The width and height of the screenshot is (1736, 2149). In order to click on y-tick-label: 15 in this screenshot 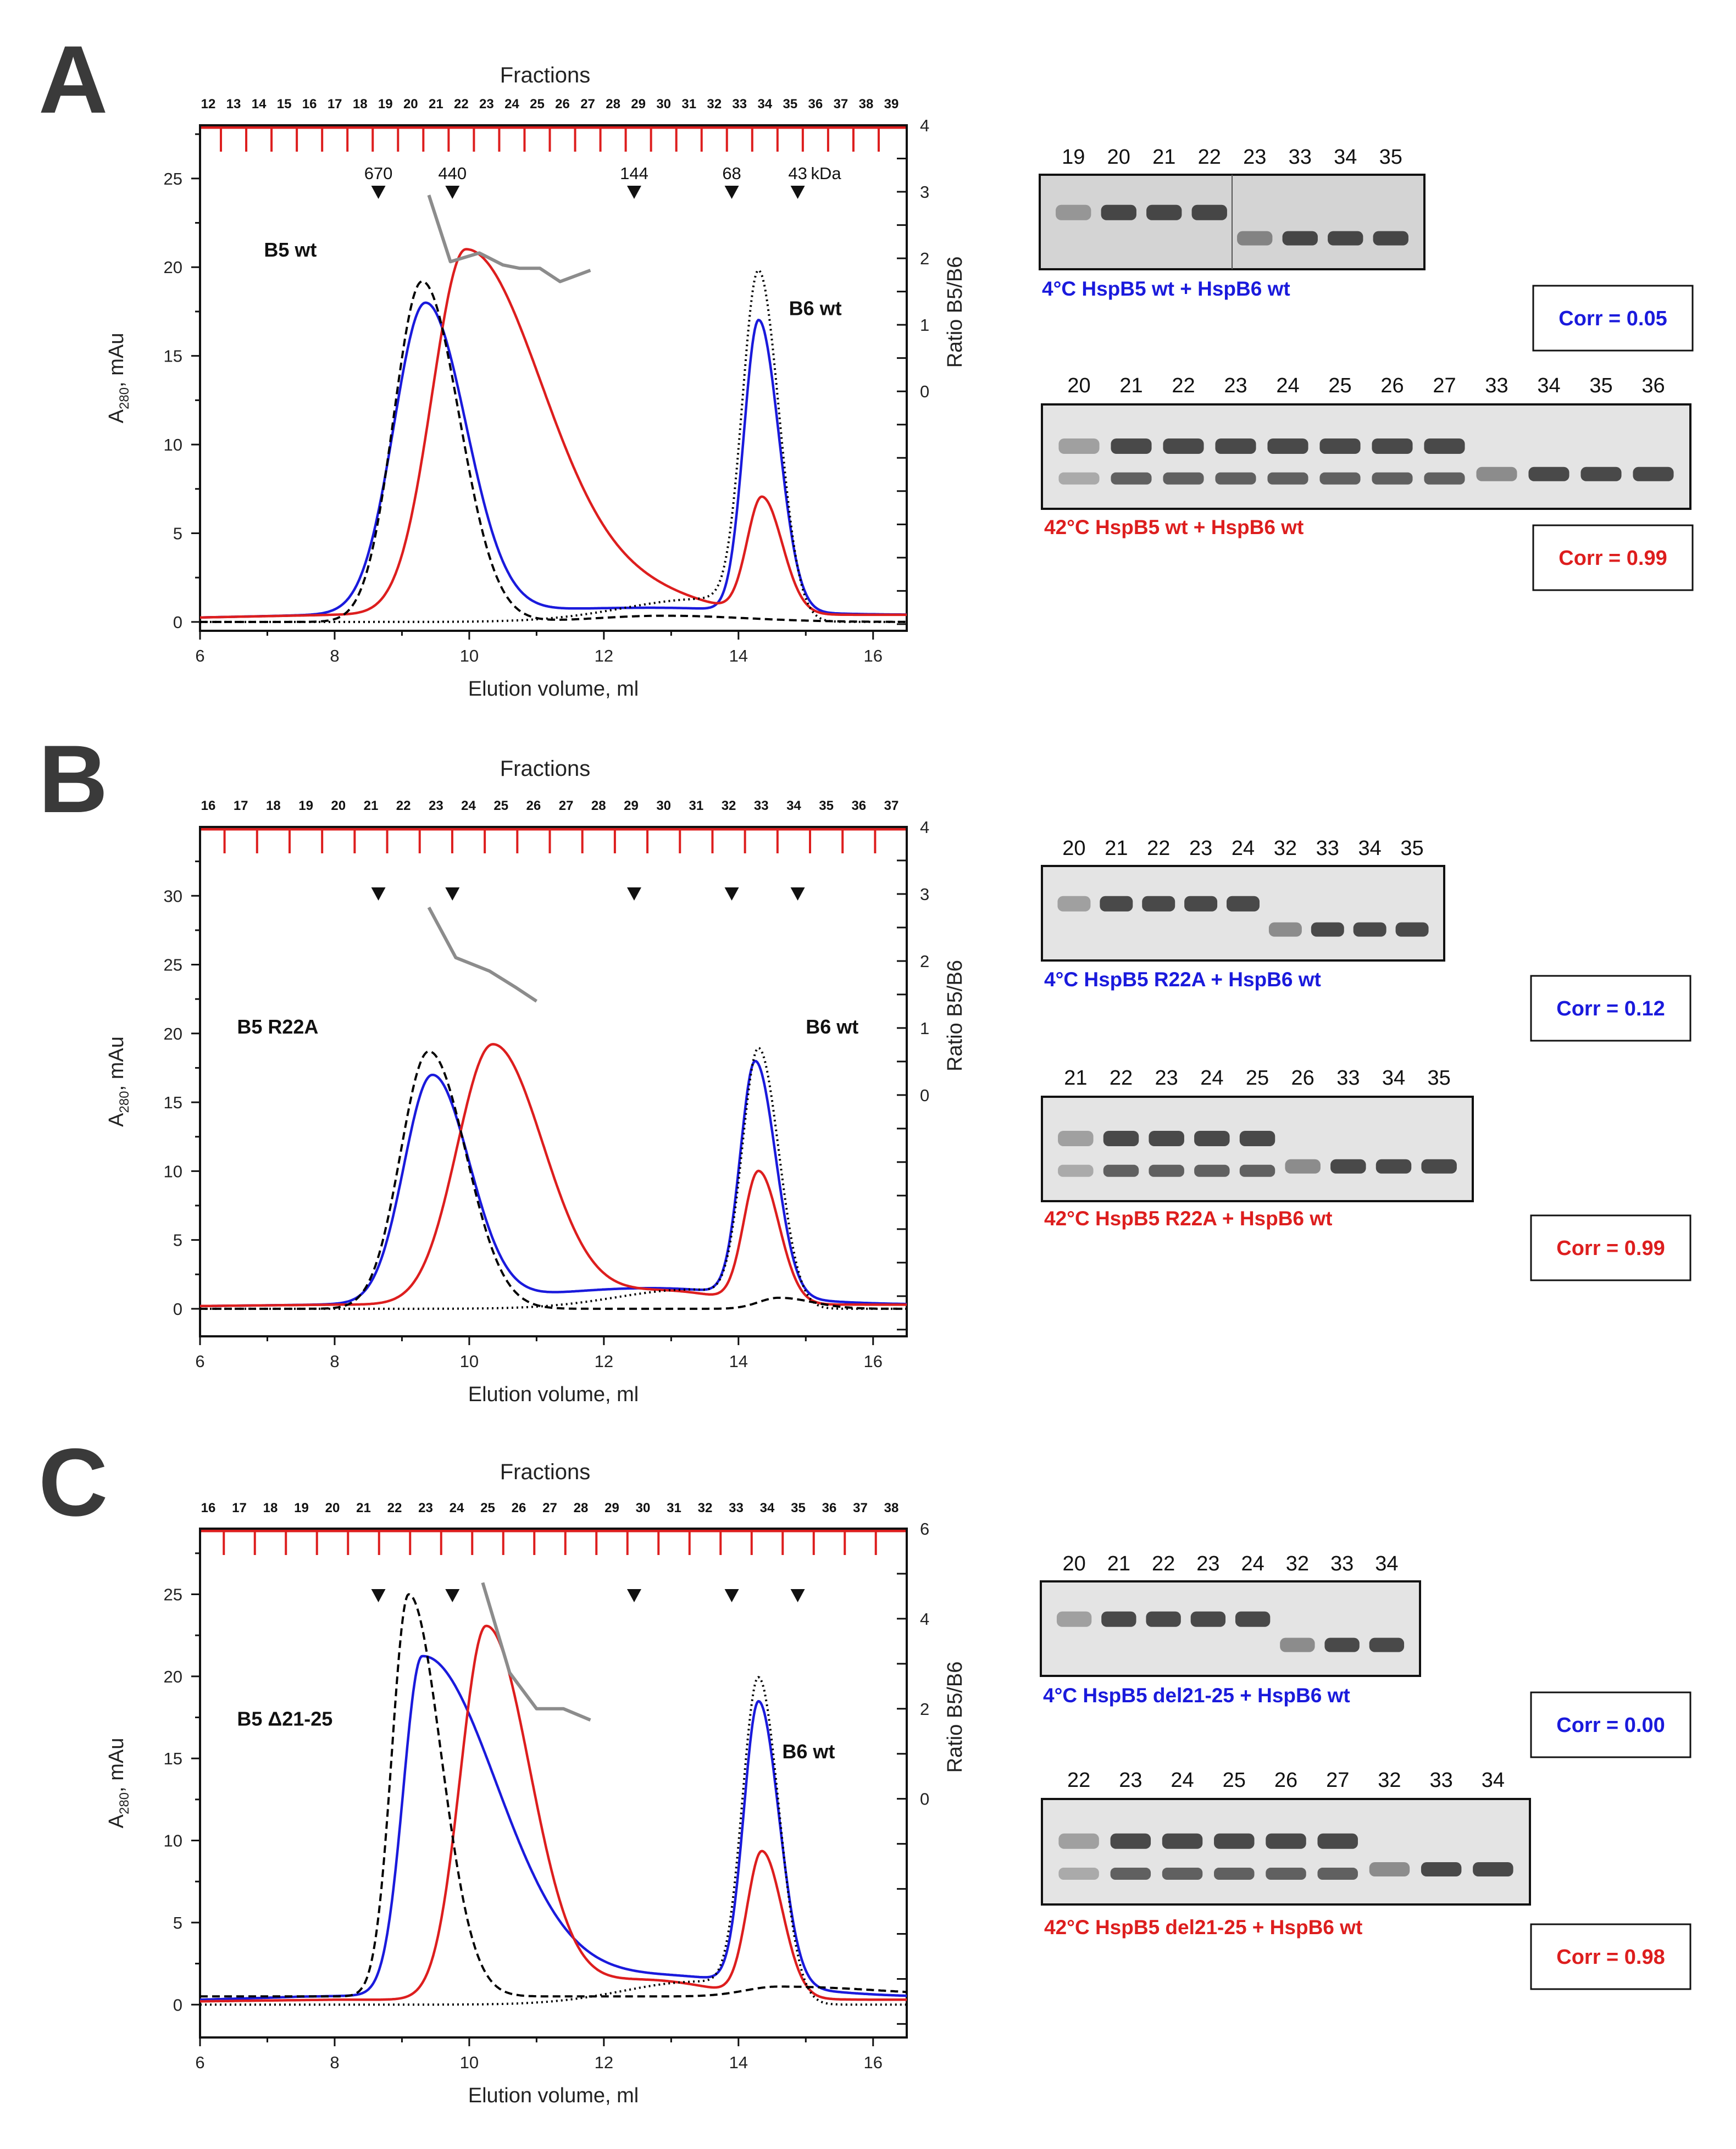, I will do `click(173, 1102)`.